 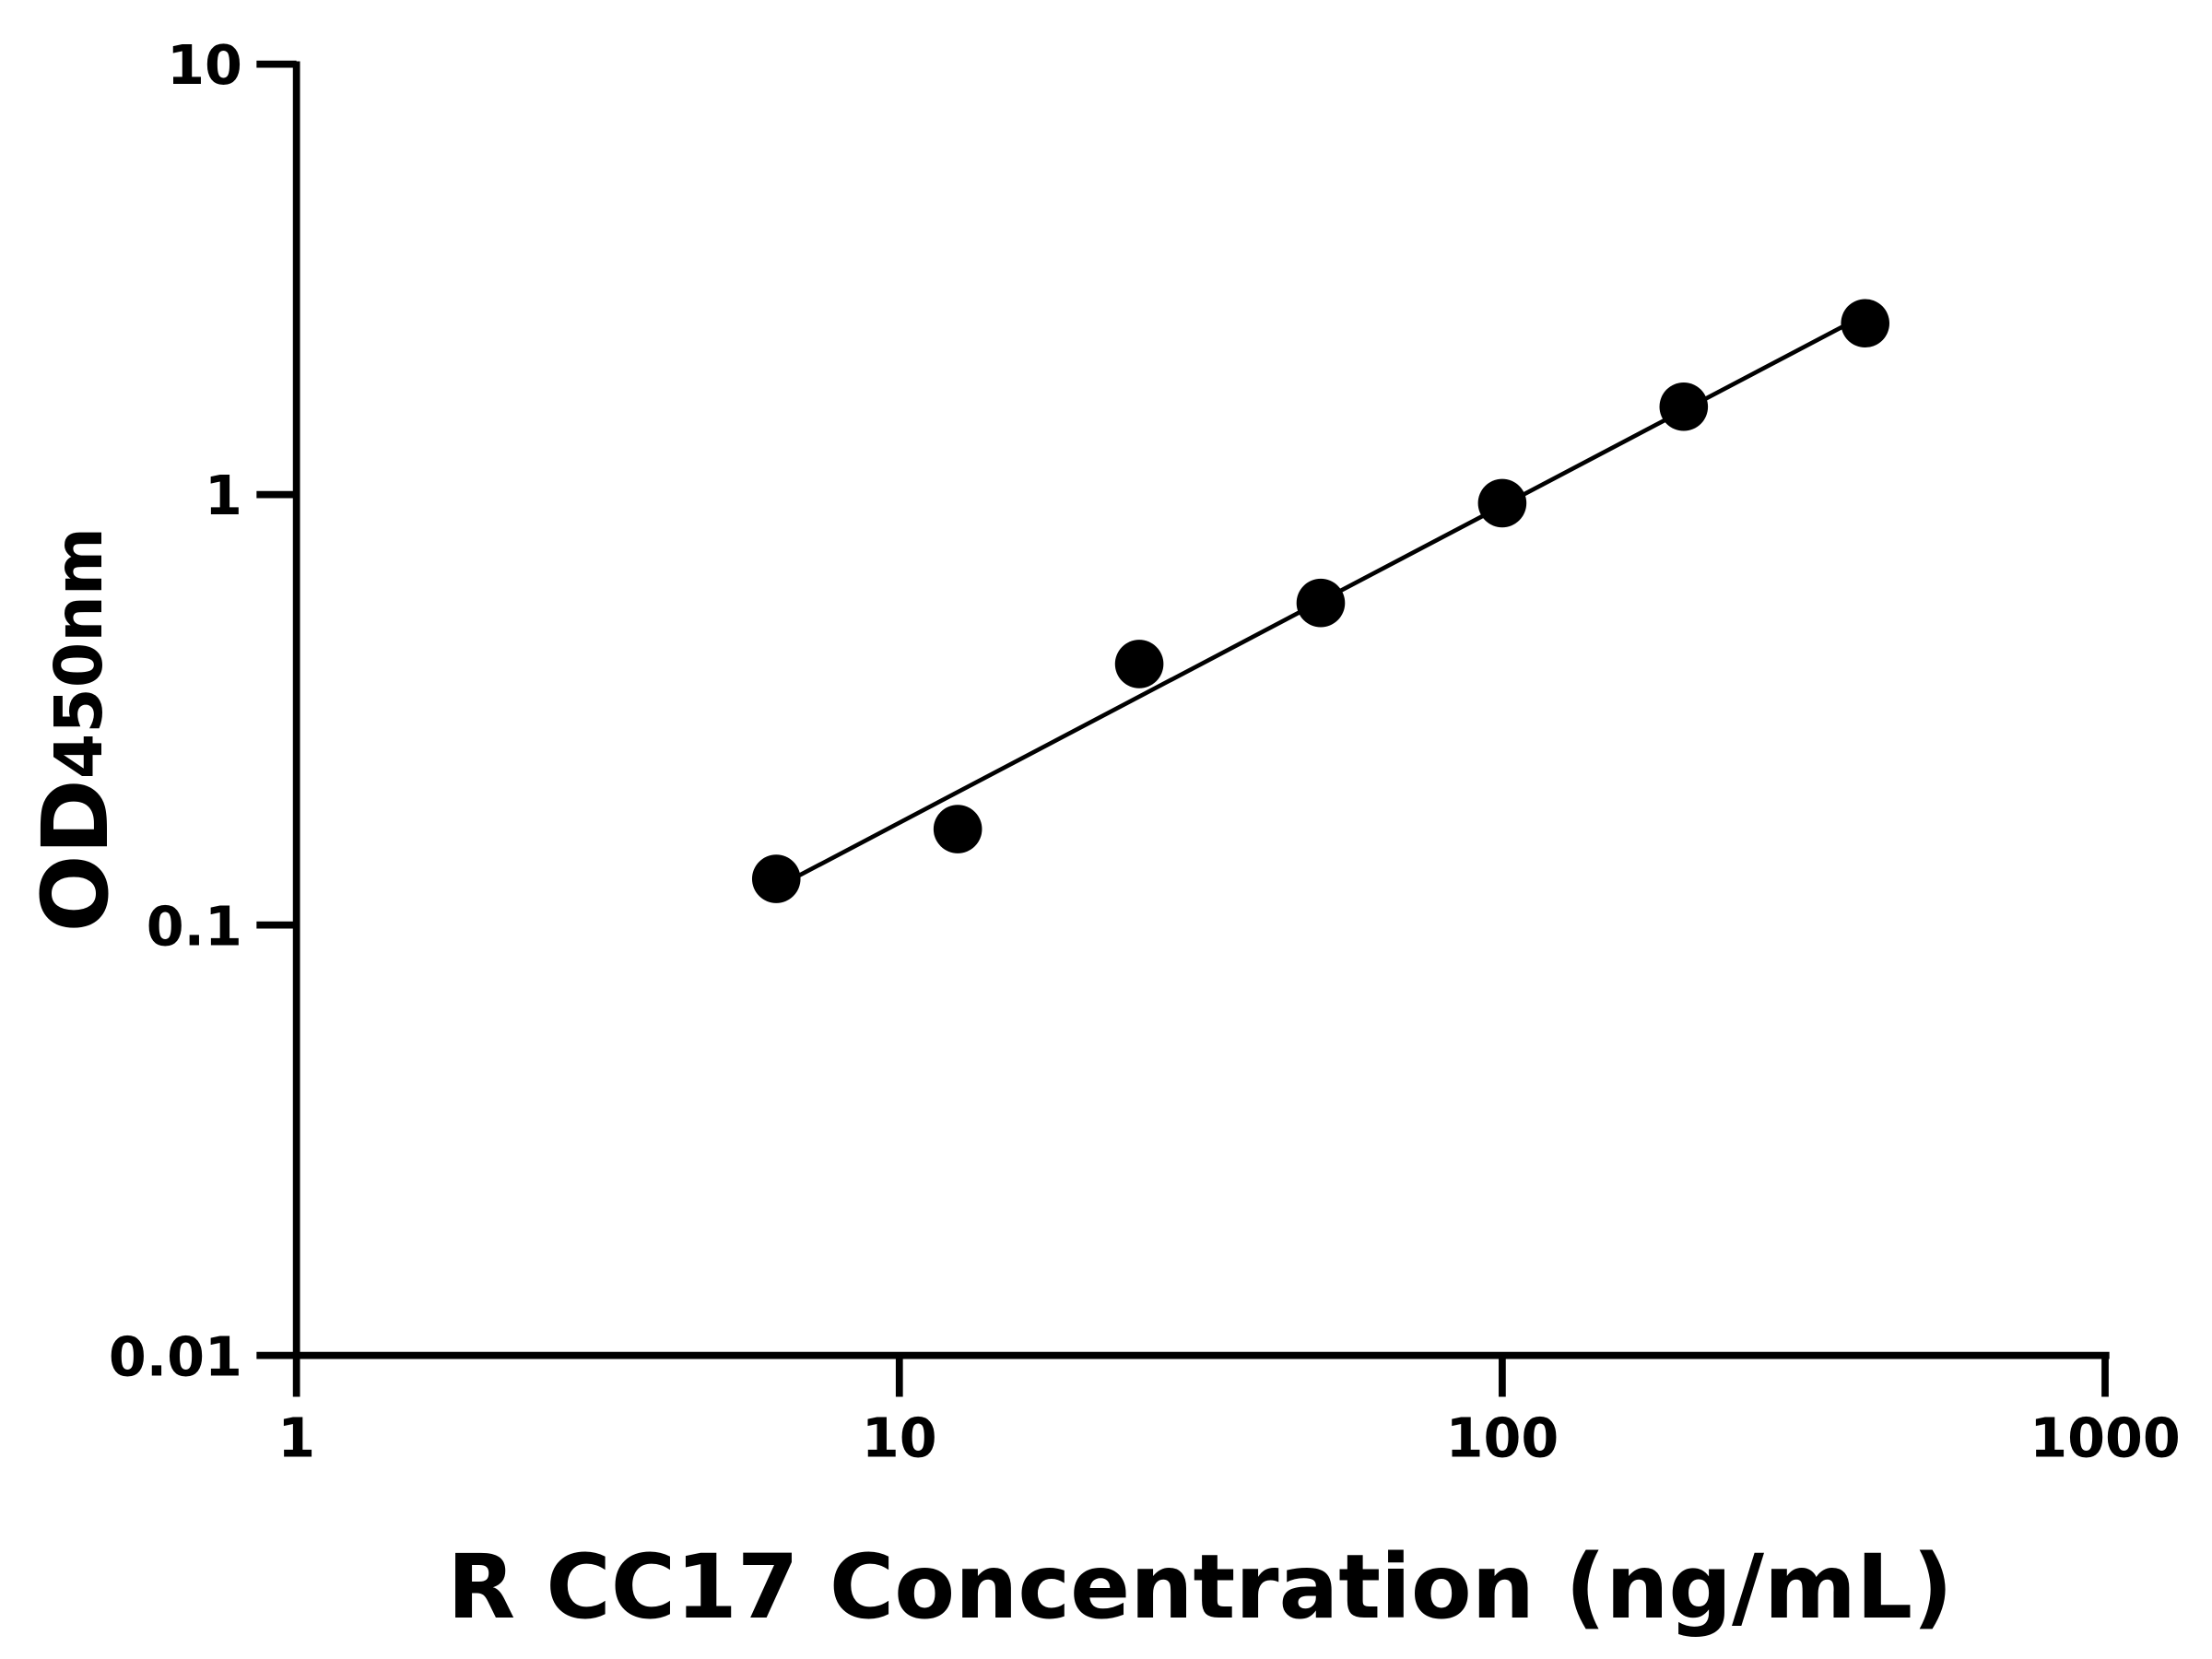 What do you see at coordinates (899, 1437) in the screenshot?
I see `x-tick-label: 10` at bounding box center [899, 1437].